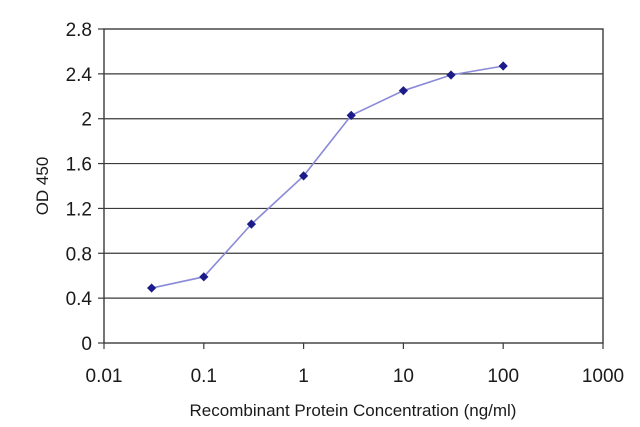 This screenshot has height=427, width=640. I want to click on x-tick-label-1: 0.1, so click(204, 376).